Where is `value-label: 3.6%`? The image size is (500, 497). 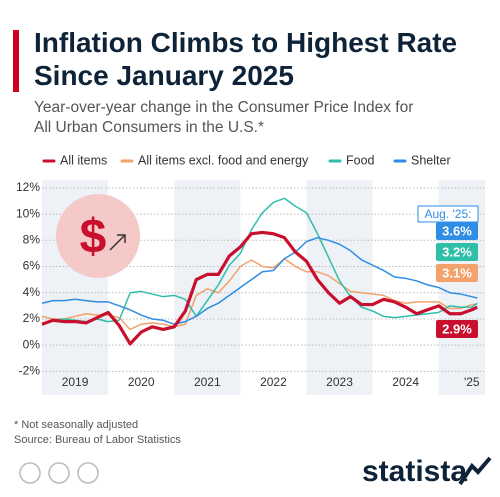 value-label: 3.6% is located at coordinates (457, 230).